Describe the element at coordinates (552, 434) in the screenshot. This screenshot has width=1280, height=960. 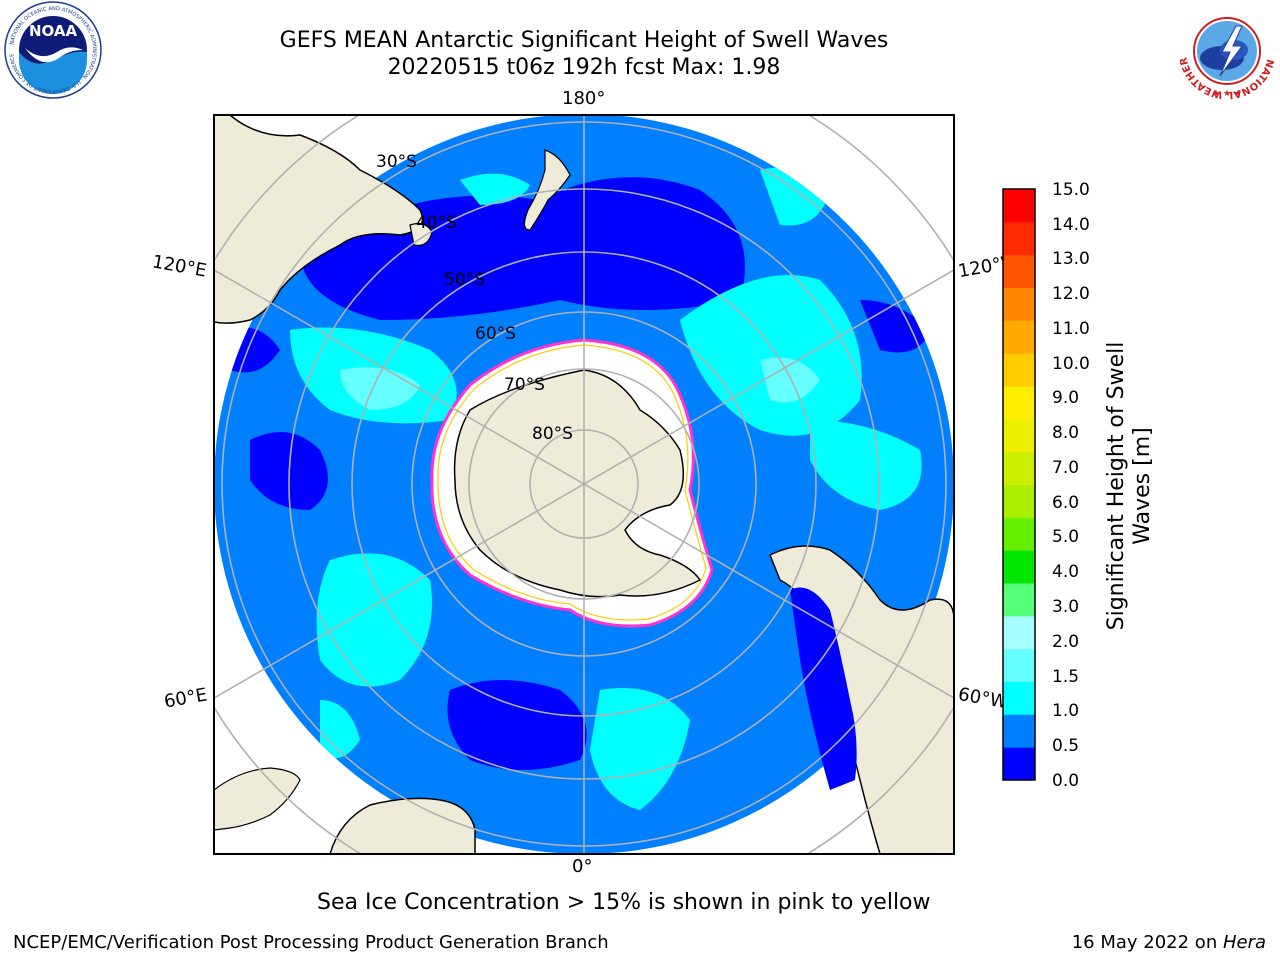
I see `lat-label-80s: 80°S` at that location.